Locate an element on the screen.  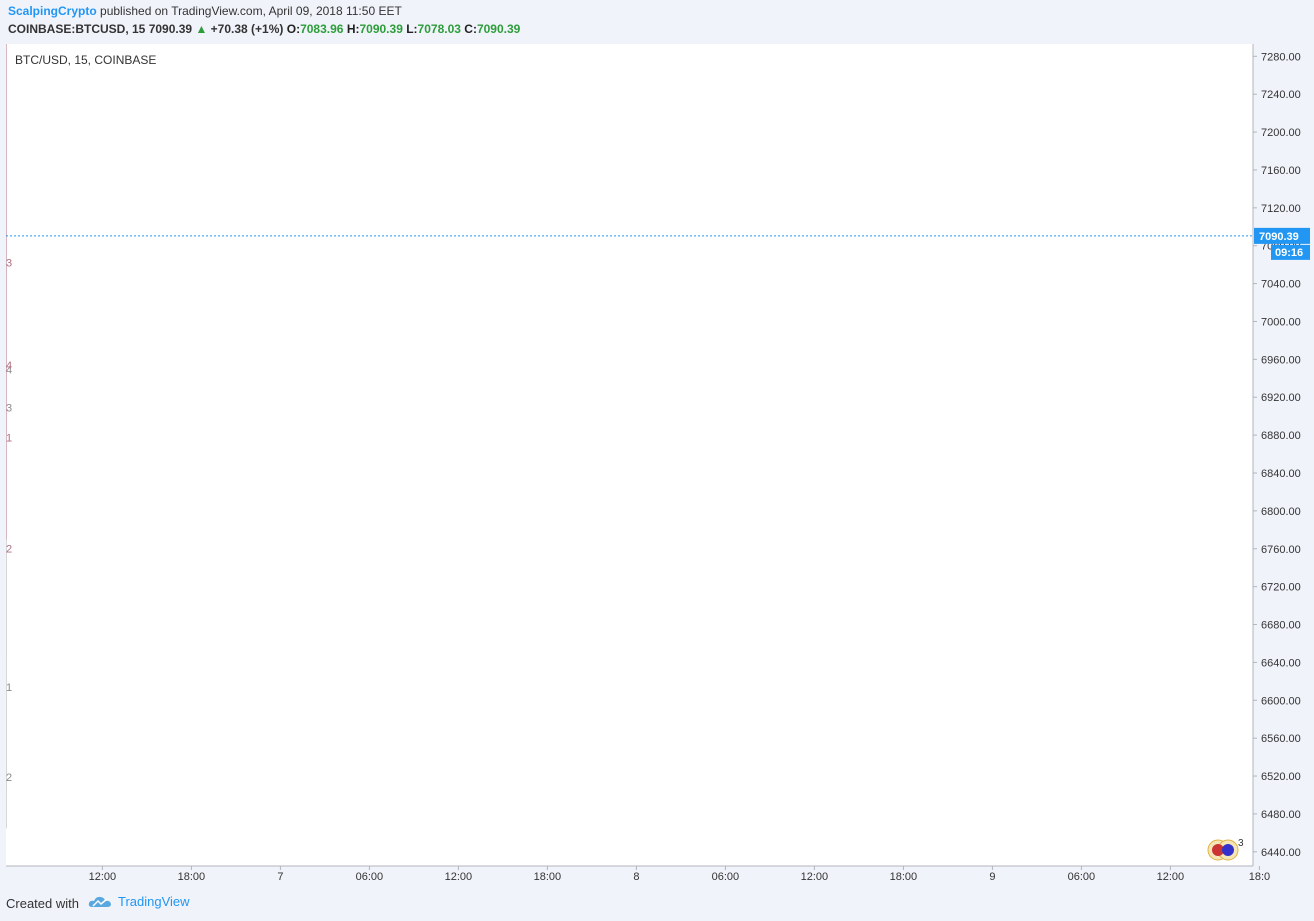
price-tick-label: 6520.00 is located at coordinates (1281, 777).